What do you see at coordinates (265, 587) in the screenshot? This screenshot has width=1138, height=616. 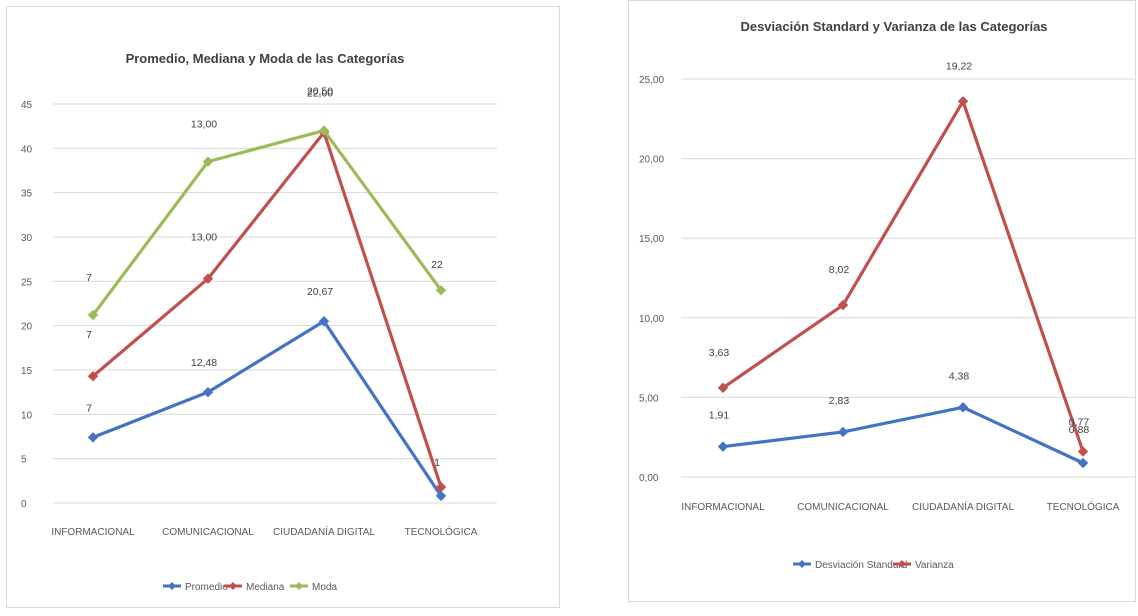 I see `legend-label-mediana: Mediana` at bounding box center [265, 587].